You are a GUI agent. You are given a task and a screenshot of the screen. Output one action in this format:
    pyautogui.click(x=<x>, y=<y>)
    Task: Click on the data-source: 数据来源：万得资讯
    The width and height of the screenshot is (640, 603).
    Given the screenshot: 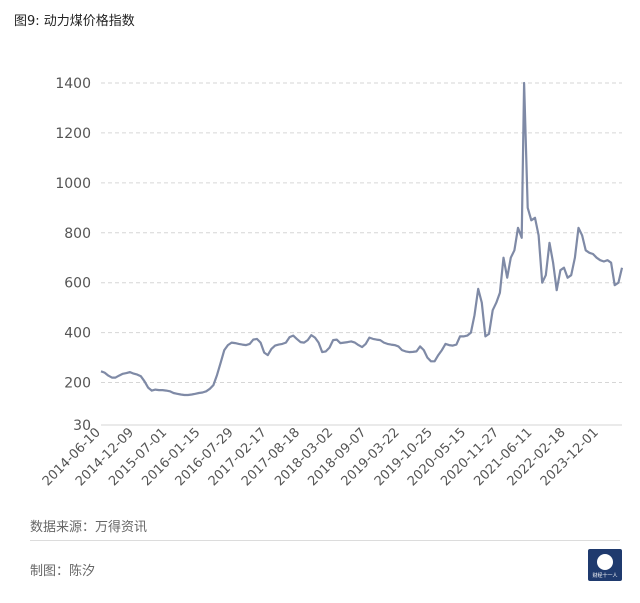 What is the action you would take?
    pyautogui.click(x=89, y=527)
    